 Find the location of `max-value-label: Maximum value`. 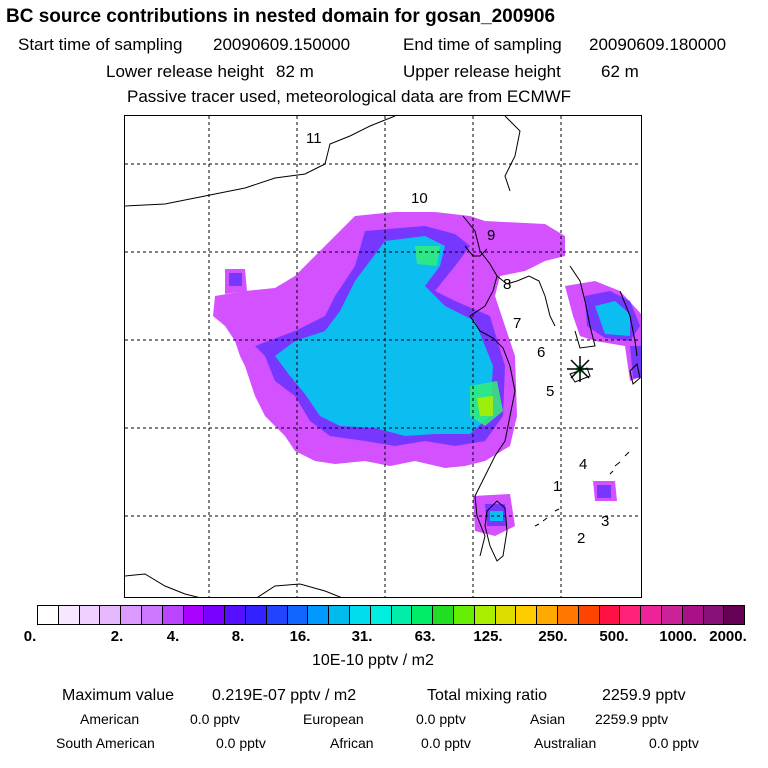

max-value-label: Maximum value is located at coordinates (118, 695).